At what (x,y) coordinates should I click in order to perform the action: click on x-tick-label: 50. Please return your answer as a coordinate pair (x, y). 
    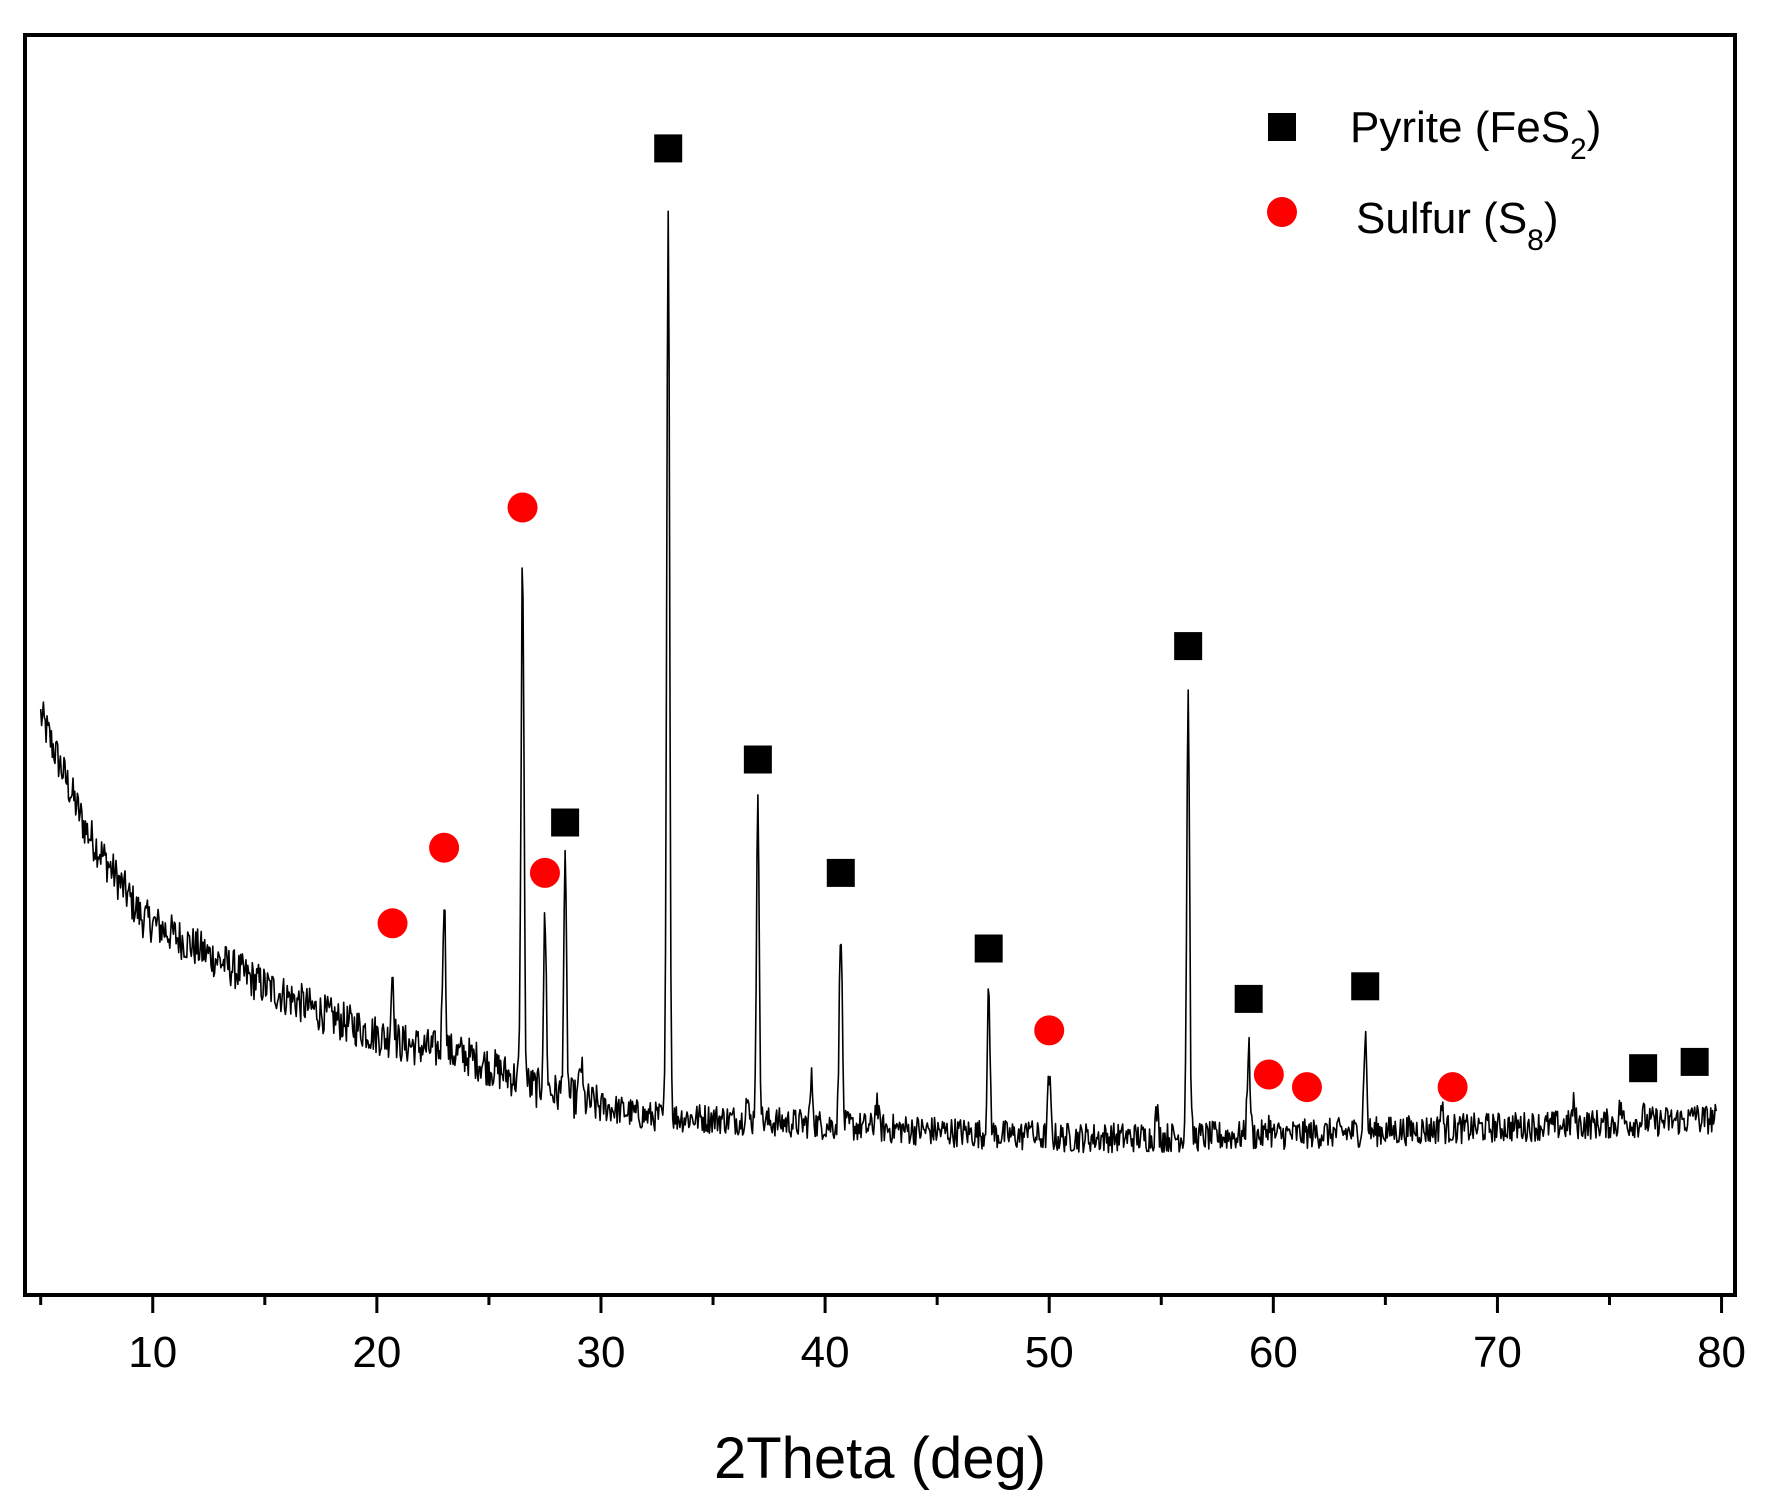
    Looking at the image, I should click on (1049, 1352).